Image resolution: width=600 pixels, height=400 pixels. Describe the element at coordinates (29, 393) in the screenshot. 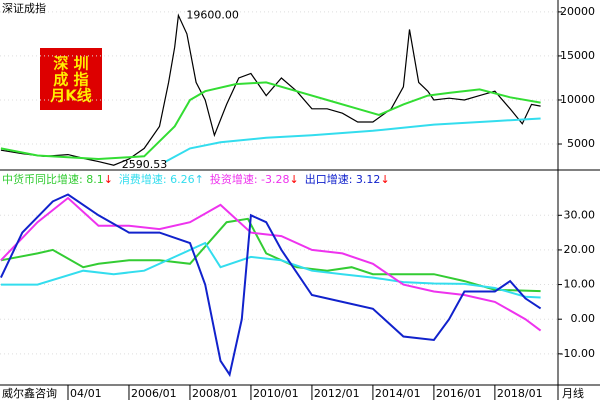

I see `source: 威尔鑫咨询` at that location.